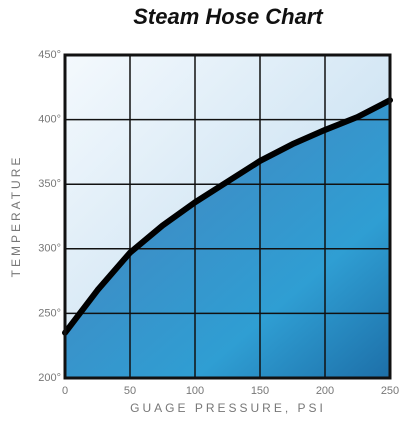 This screenshot has width=406, height=421. What do you see at coordinates (130, 391) in the screenshot?
I see `x-tick-label: 50` at bounding box center [130, 391].